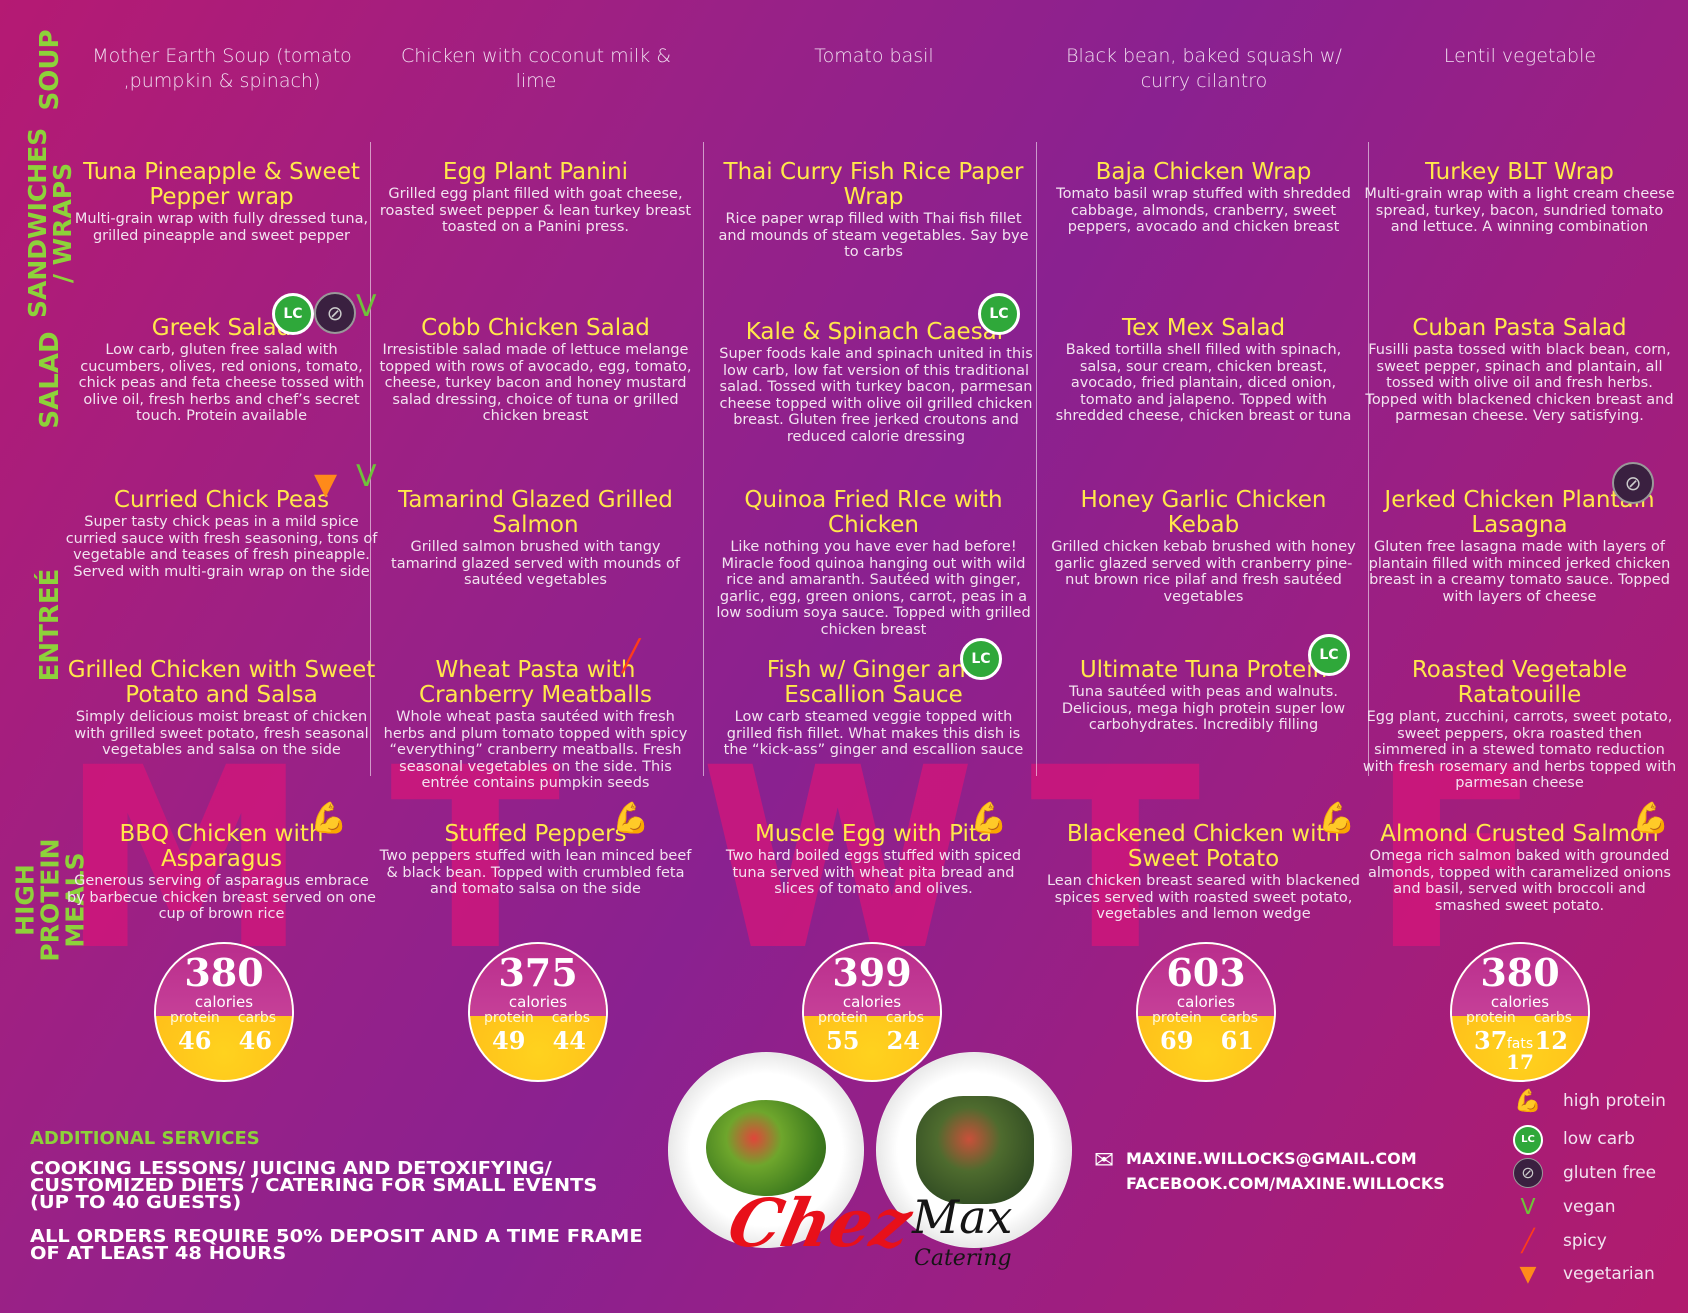 The height and width of the screenshot is (1313, 1688). What do you see at coordinates (1206, 972) in the screenshot?
I see `calorie-number: 603` at bounding box center [1206, 972].